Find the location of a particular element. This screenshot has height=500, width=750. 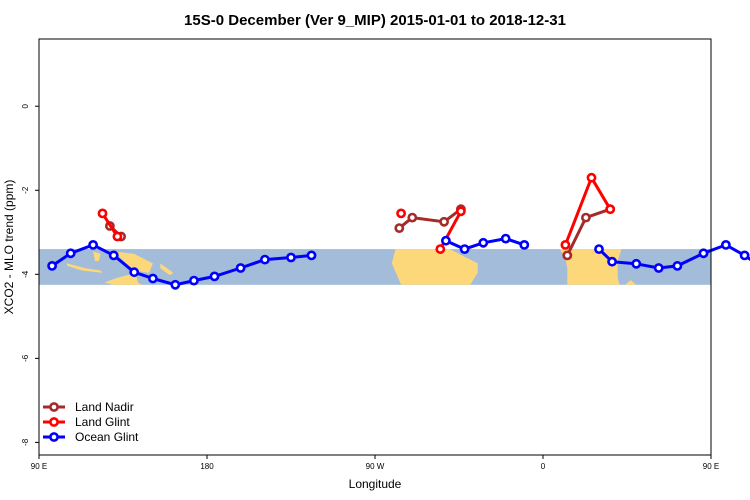

legend-land-nadir-marker is located at coordinates (54, 407).